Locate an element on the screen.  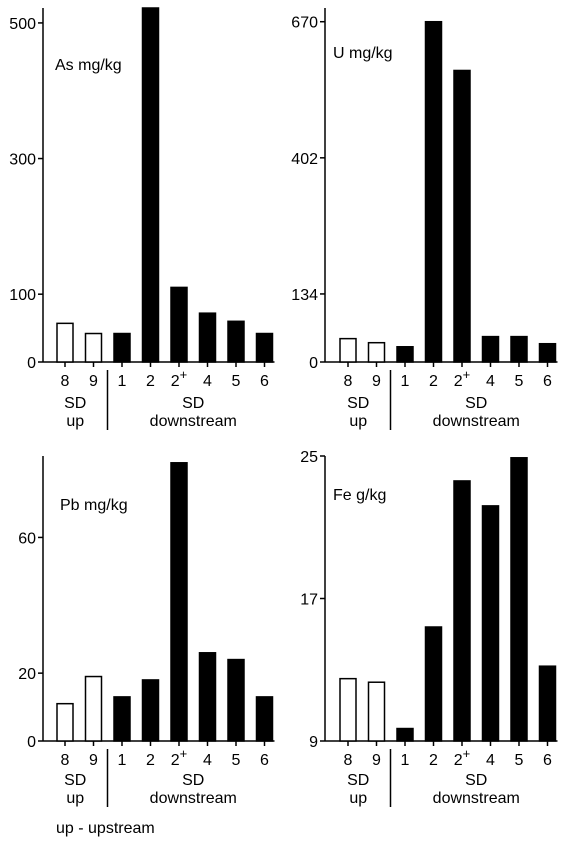
chart-title: U mg/kg is located at coordinates (363, 53).